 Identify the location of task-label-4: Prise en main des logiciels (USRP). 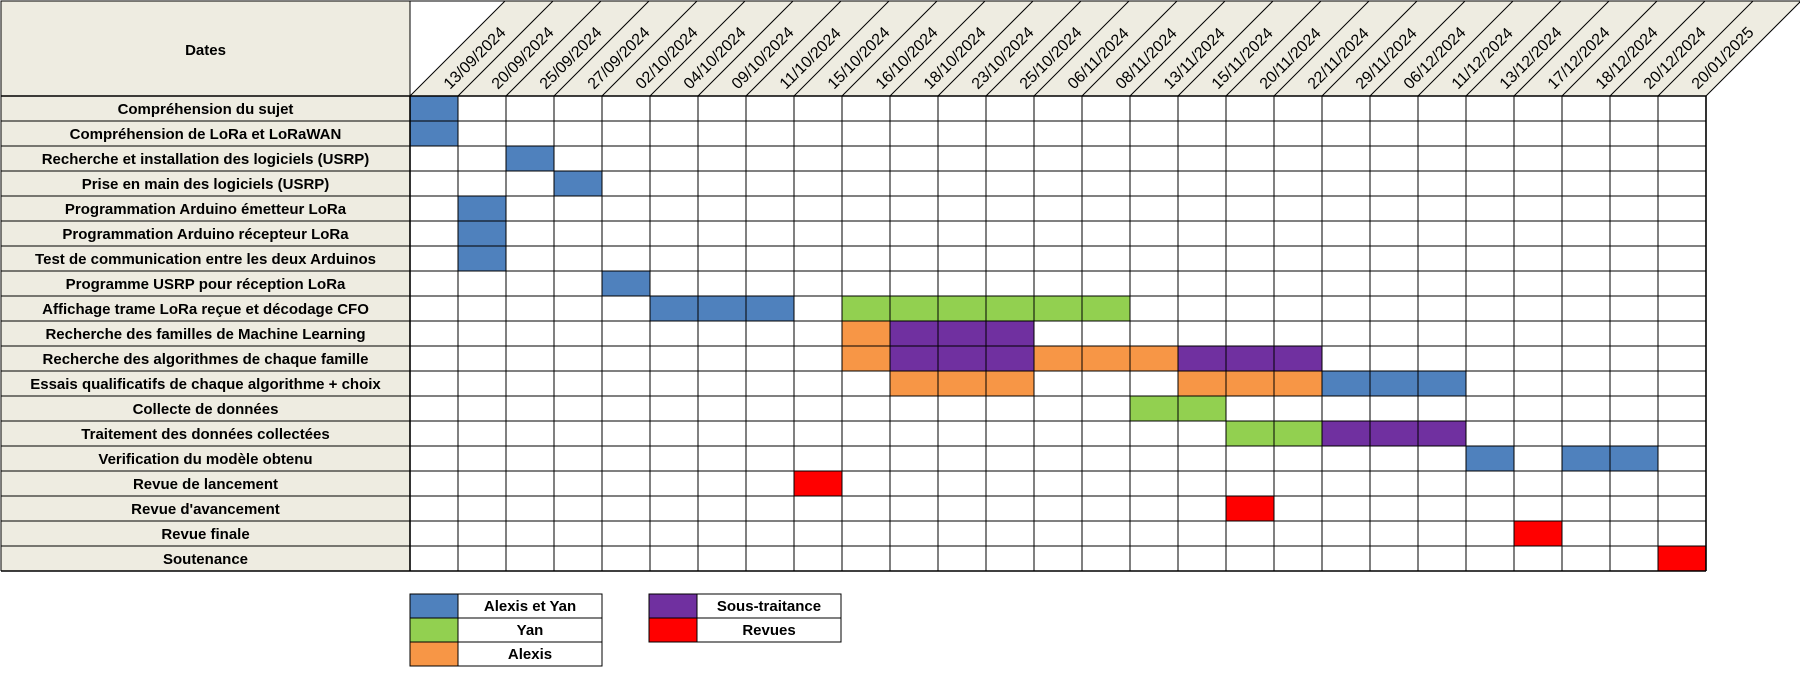
(206, 184).